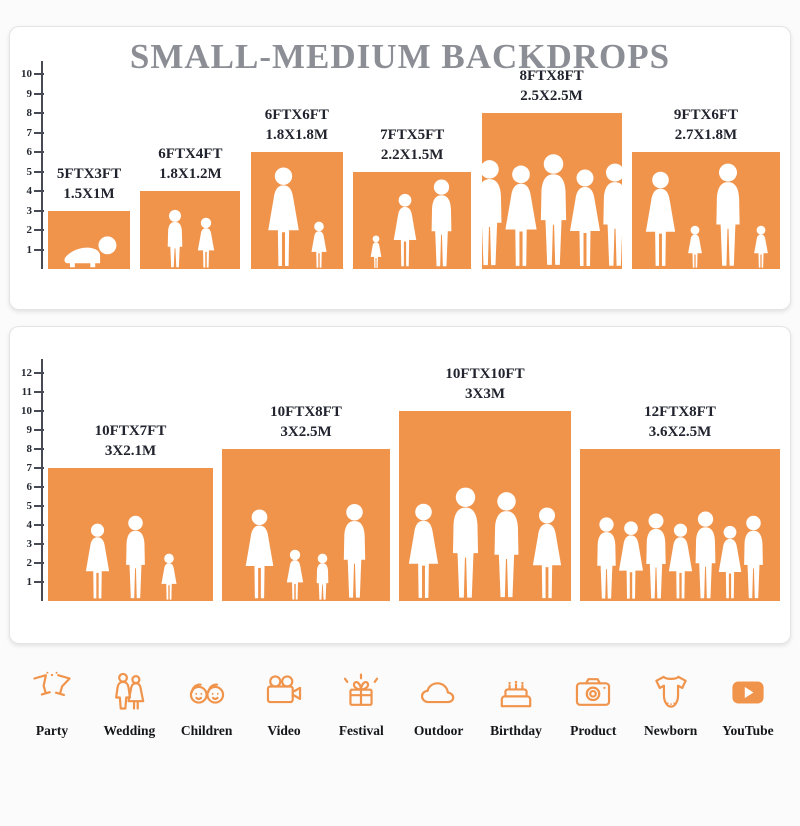 This screenshot has width=800, height=826. I want to click on newborn-icon, so click(670, 691).